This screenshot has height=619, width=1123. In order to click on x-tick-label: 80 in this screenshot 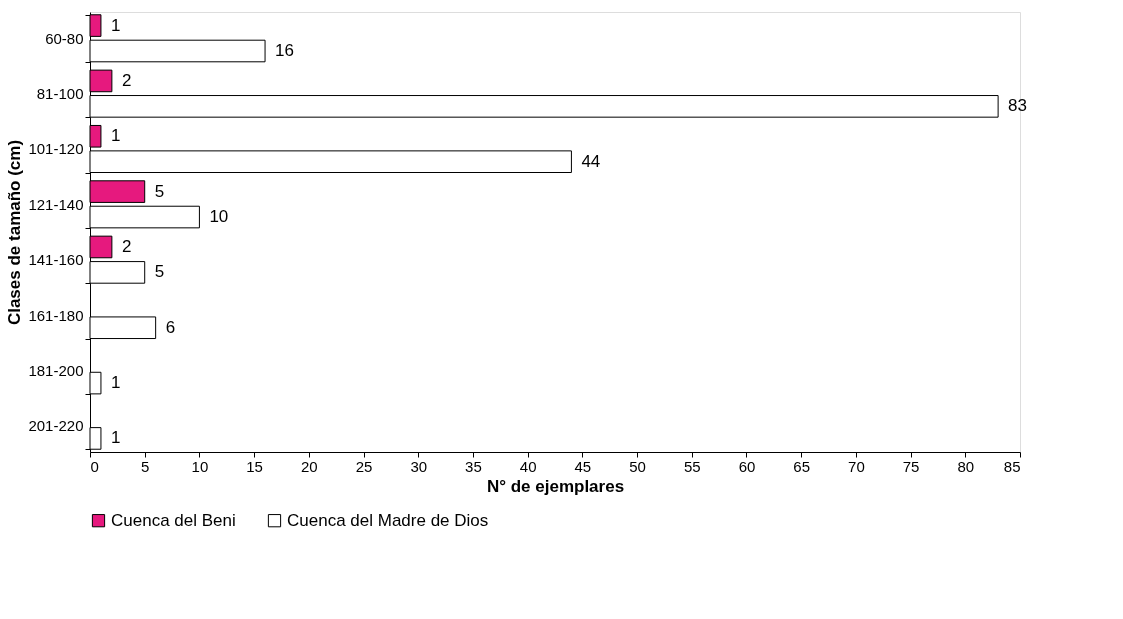, I will do `click(966, 466)`.